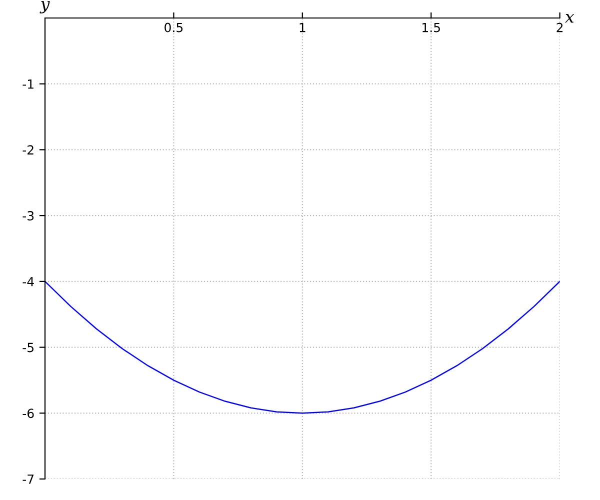 This screenshot has height=500, width=600. Describe the element at coordinates (45, 7) in the screenshot. I see `y-axis-title: y` at that location.